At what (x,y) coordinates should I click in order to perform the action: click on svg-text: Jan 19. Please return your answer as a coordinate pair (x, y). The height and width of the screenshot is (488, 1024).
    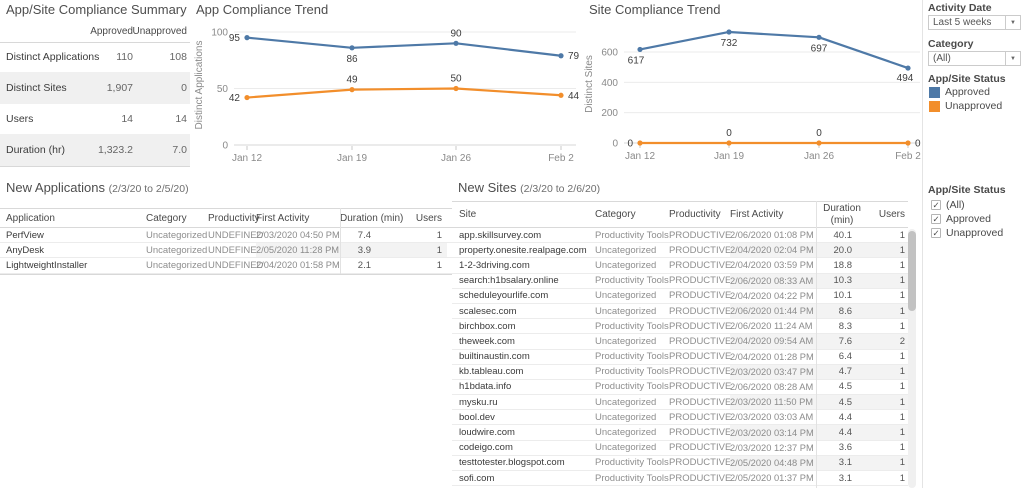
    Looking at the image, I should click on (729, 156).